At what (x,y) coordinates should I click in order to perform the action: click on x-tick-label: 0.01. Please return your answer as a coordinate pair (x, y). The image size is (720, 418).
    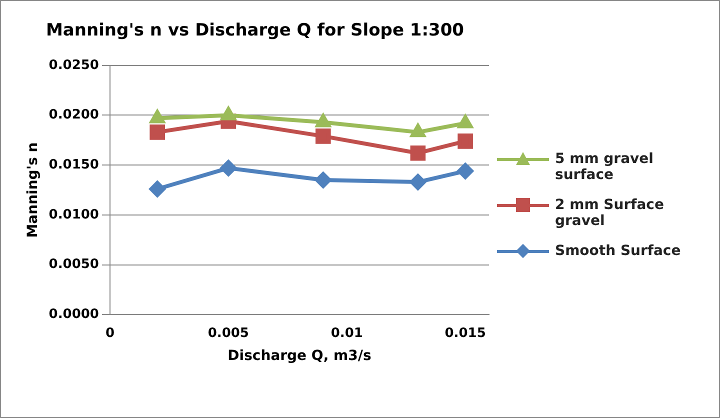
    Looking at the image, I should click on (346, 333).